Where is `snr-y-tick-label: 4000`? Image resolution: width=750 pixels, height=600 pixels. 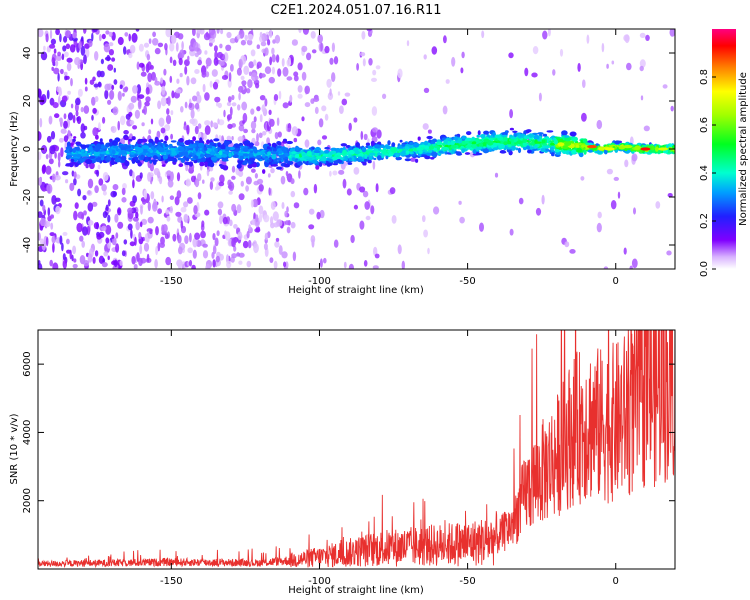 snr-y-tick-label: 4000 is located at coordinates (27, 432).